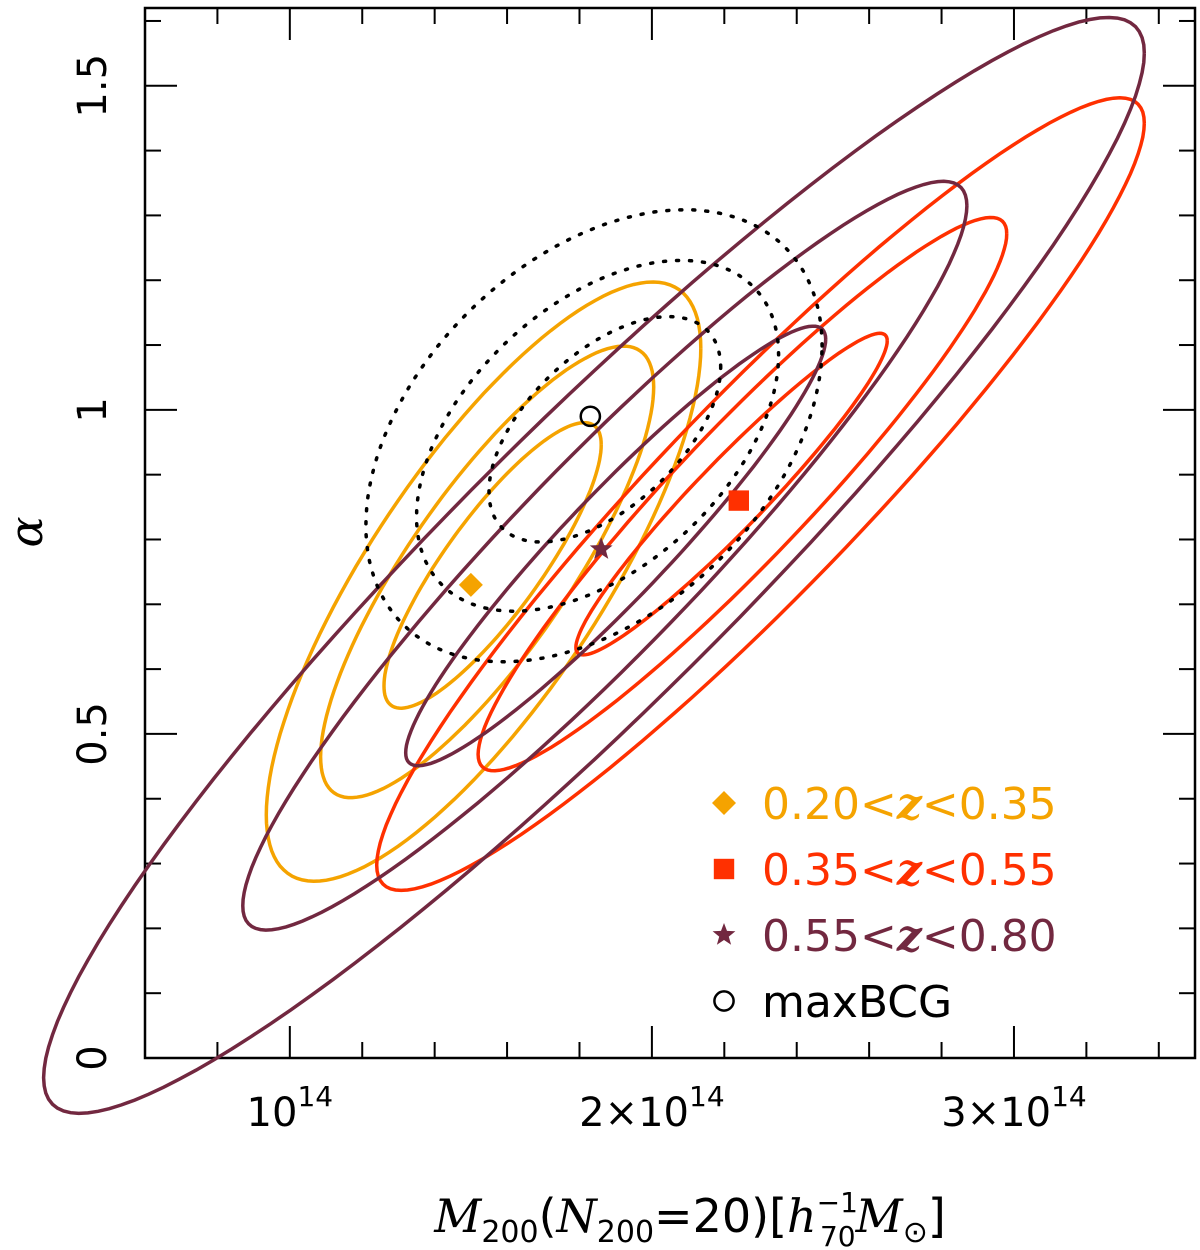 The height and width of the screenshot is (1250, 1200). I want to click on y-tick-label: 1.5, so click(93, 86).